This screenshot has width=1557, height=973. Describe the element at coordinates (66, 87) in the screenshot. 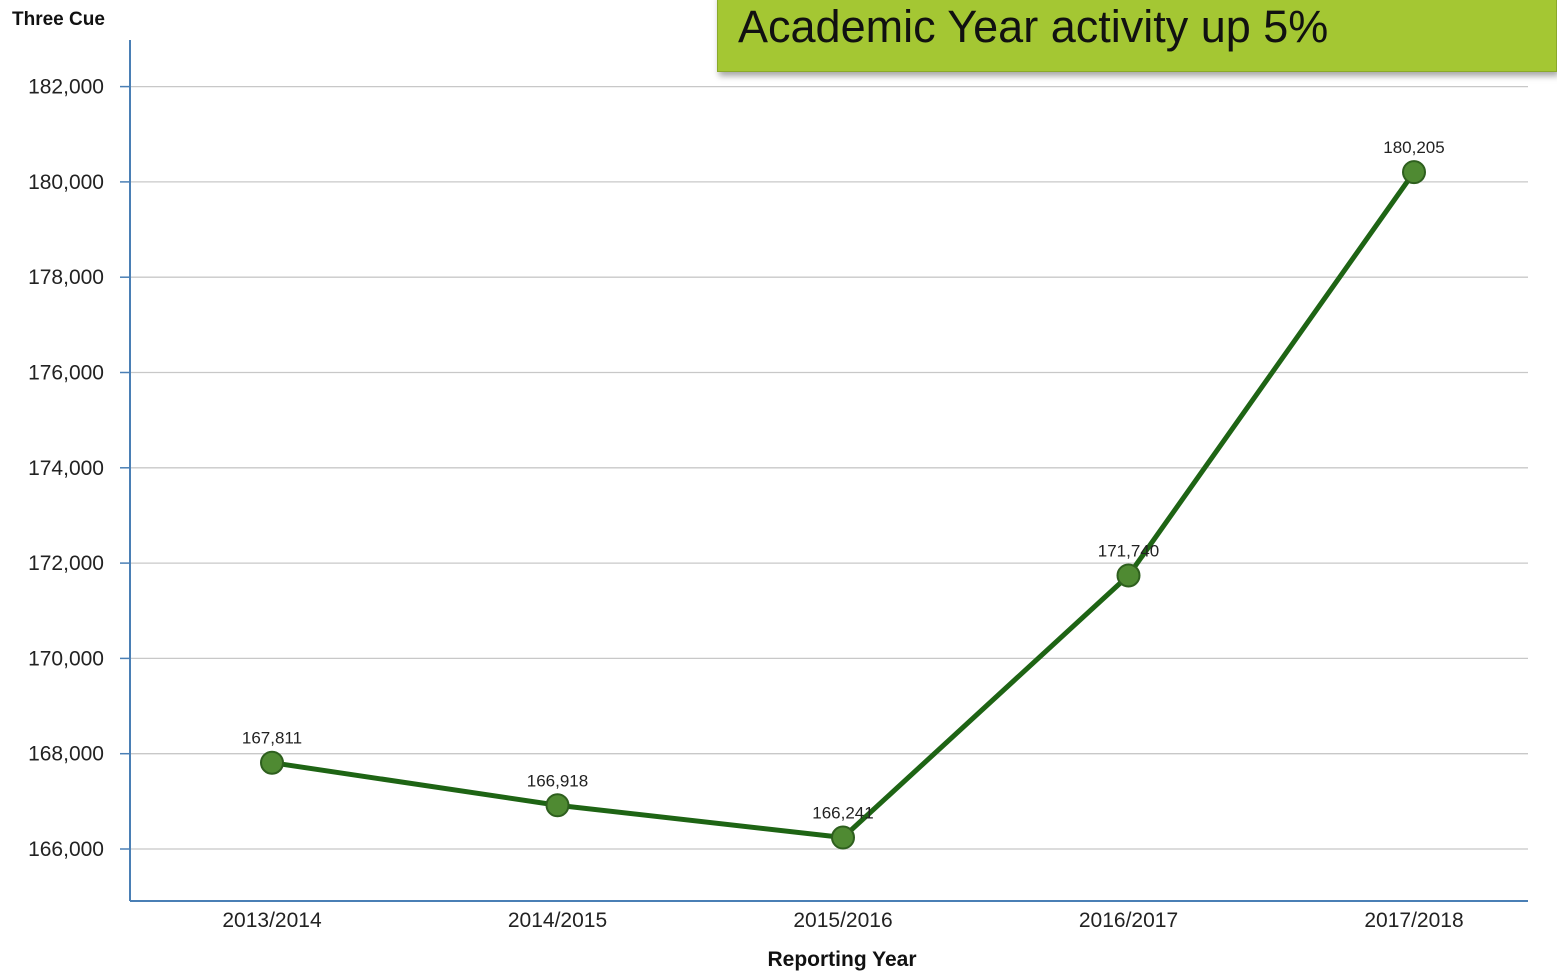

I see `y-tick-label: 182,000` at that location.